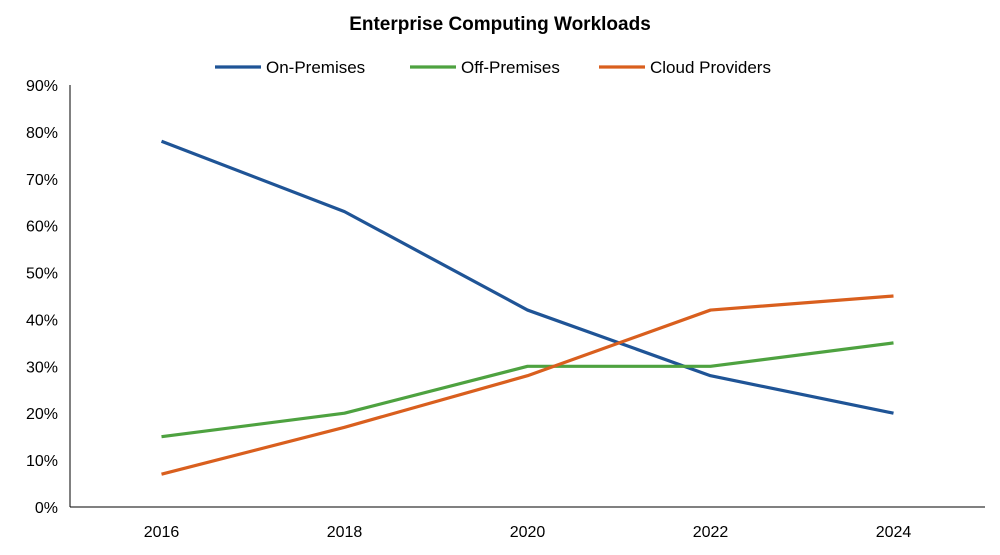 The width and height of the screenshot is (1000, 555). Describe the element at coordinates (42, 367) in the screenshot. I see `y-tick-label: 30%` at that location.